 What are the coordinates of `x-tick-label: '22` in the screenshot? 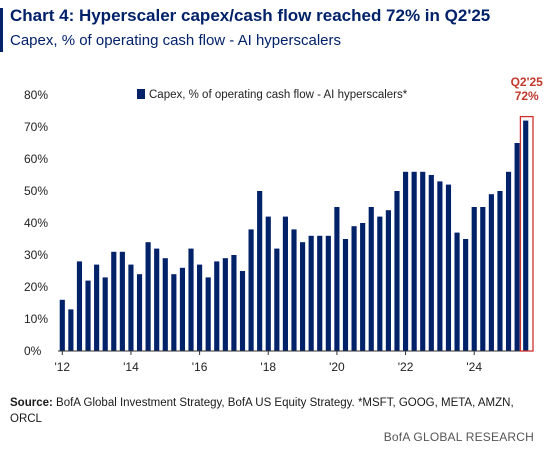 It's located at (406, 367).